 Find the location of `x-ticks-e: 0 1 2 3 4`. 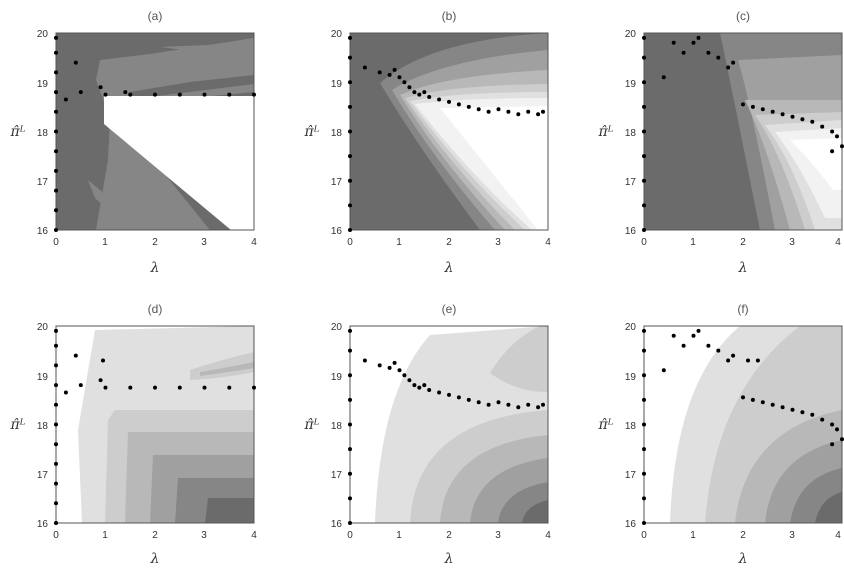

x-ticks-e: 0 1 2 3 4 is located at coordinates (449, 535).